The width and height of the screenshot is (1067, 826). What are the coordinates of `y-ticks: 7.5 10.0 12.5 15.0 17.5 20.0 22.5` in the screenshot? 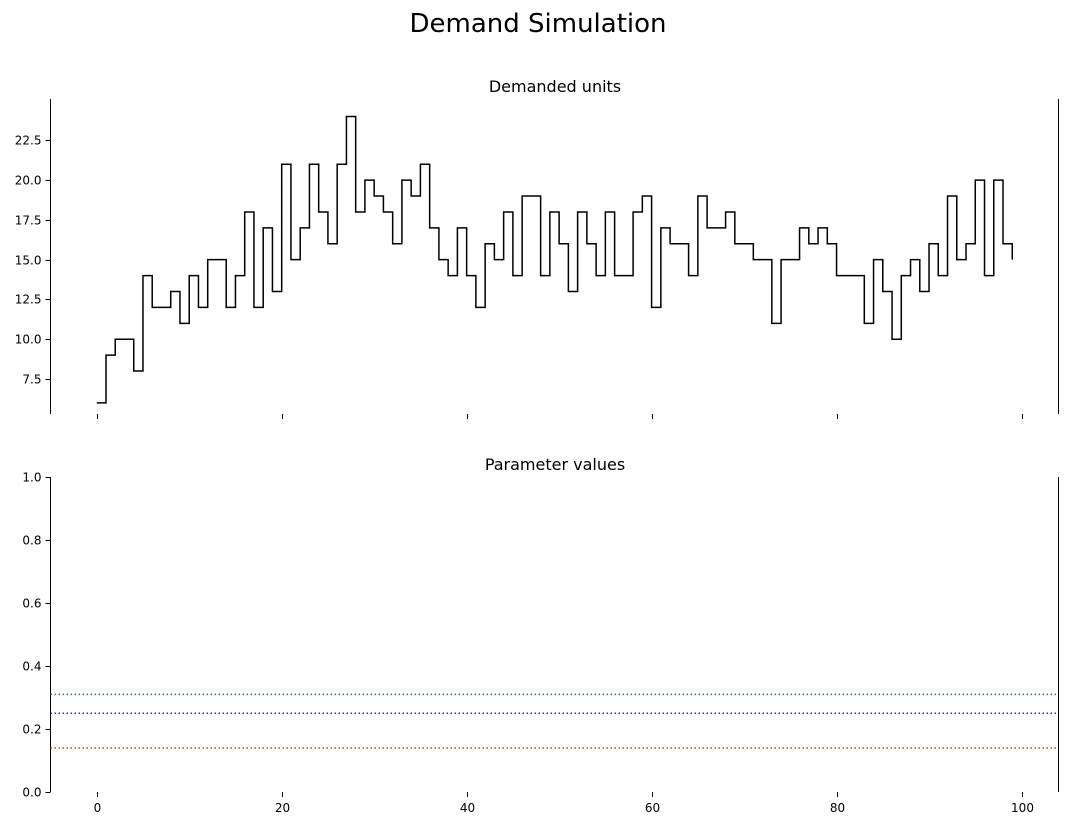 It's located at (33, 260).